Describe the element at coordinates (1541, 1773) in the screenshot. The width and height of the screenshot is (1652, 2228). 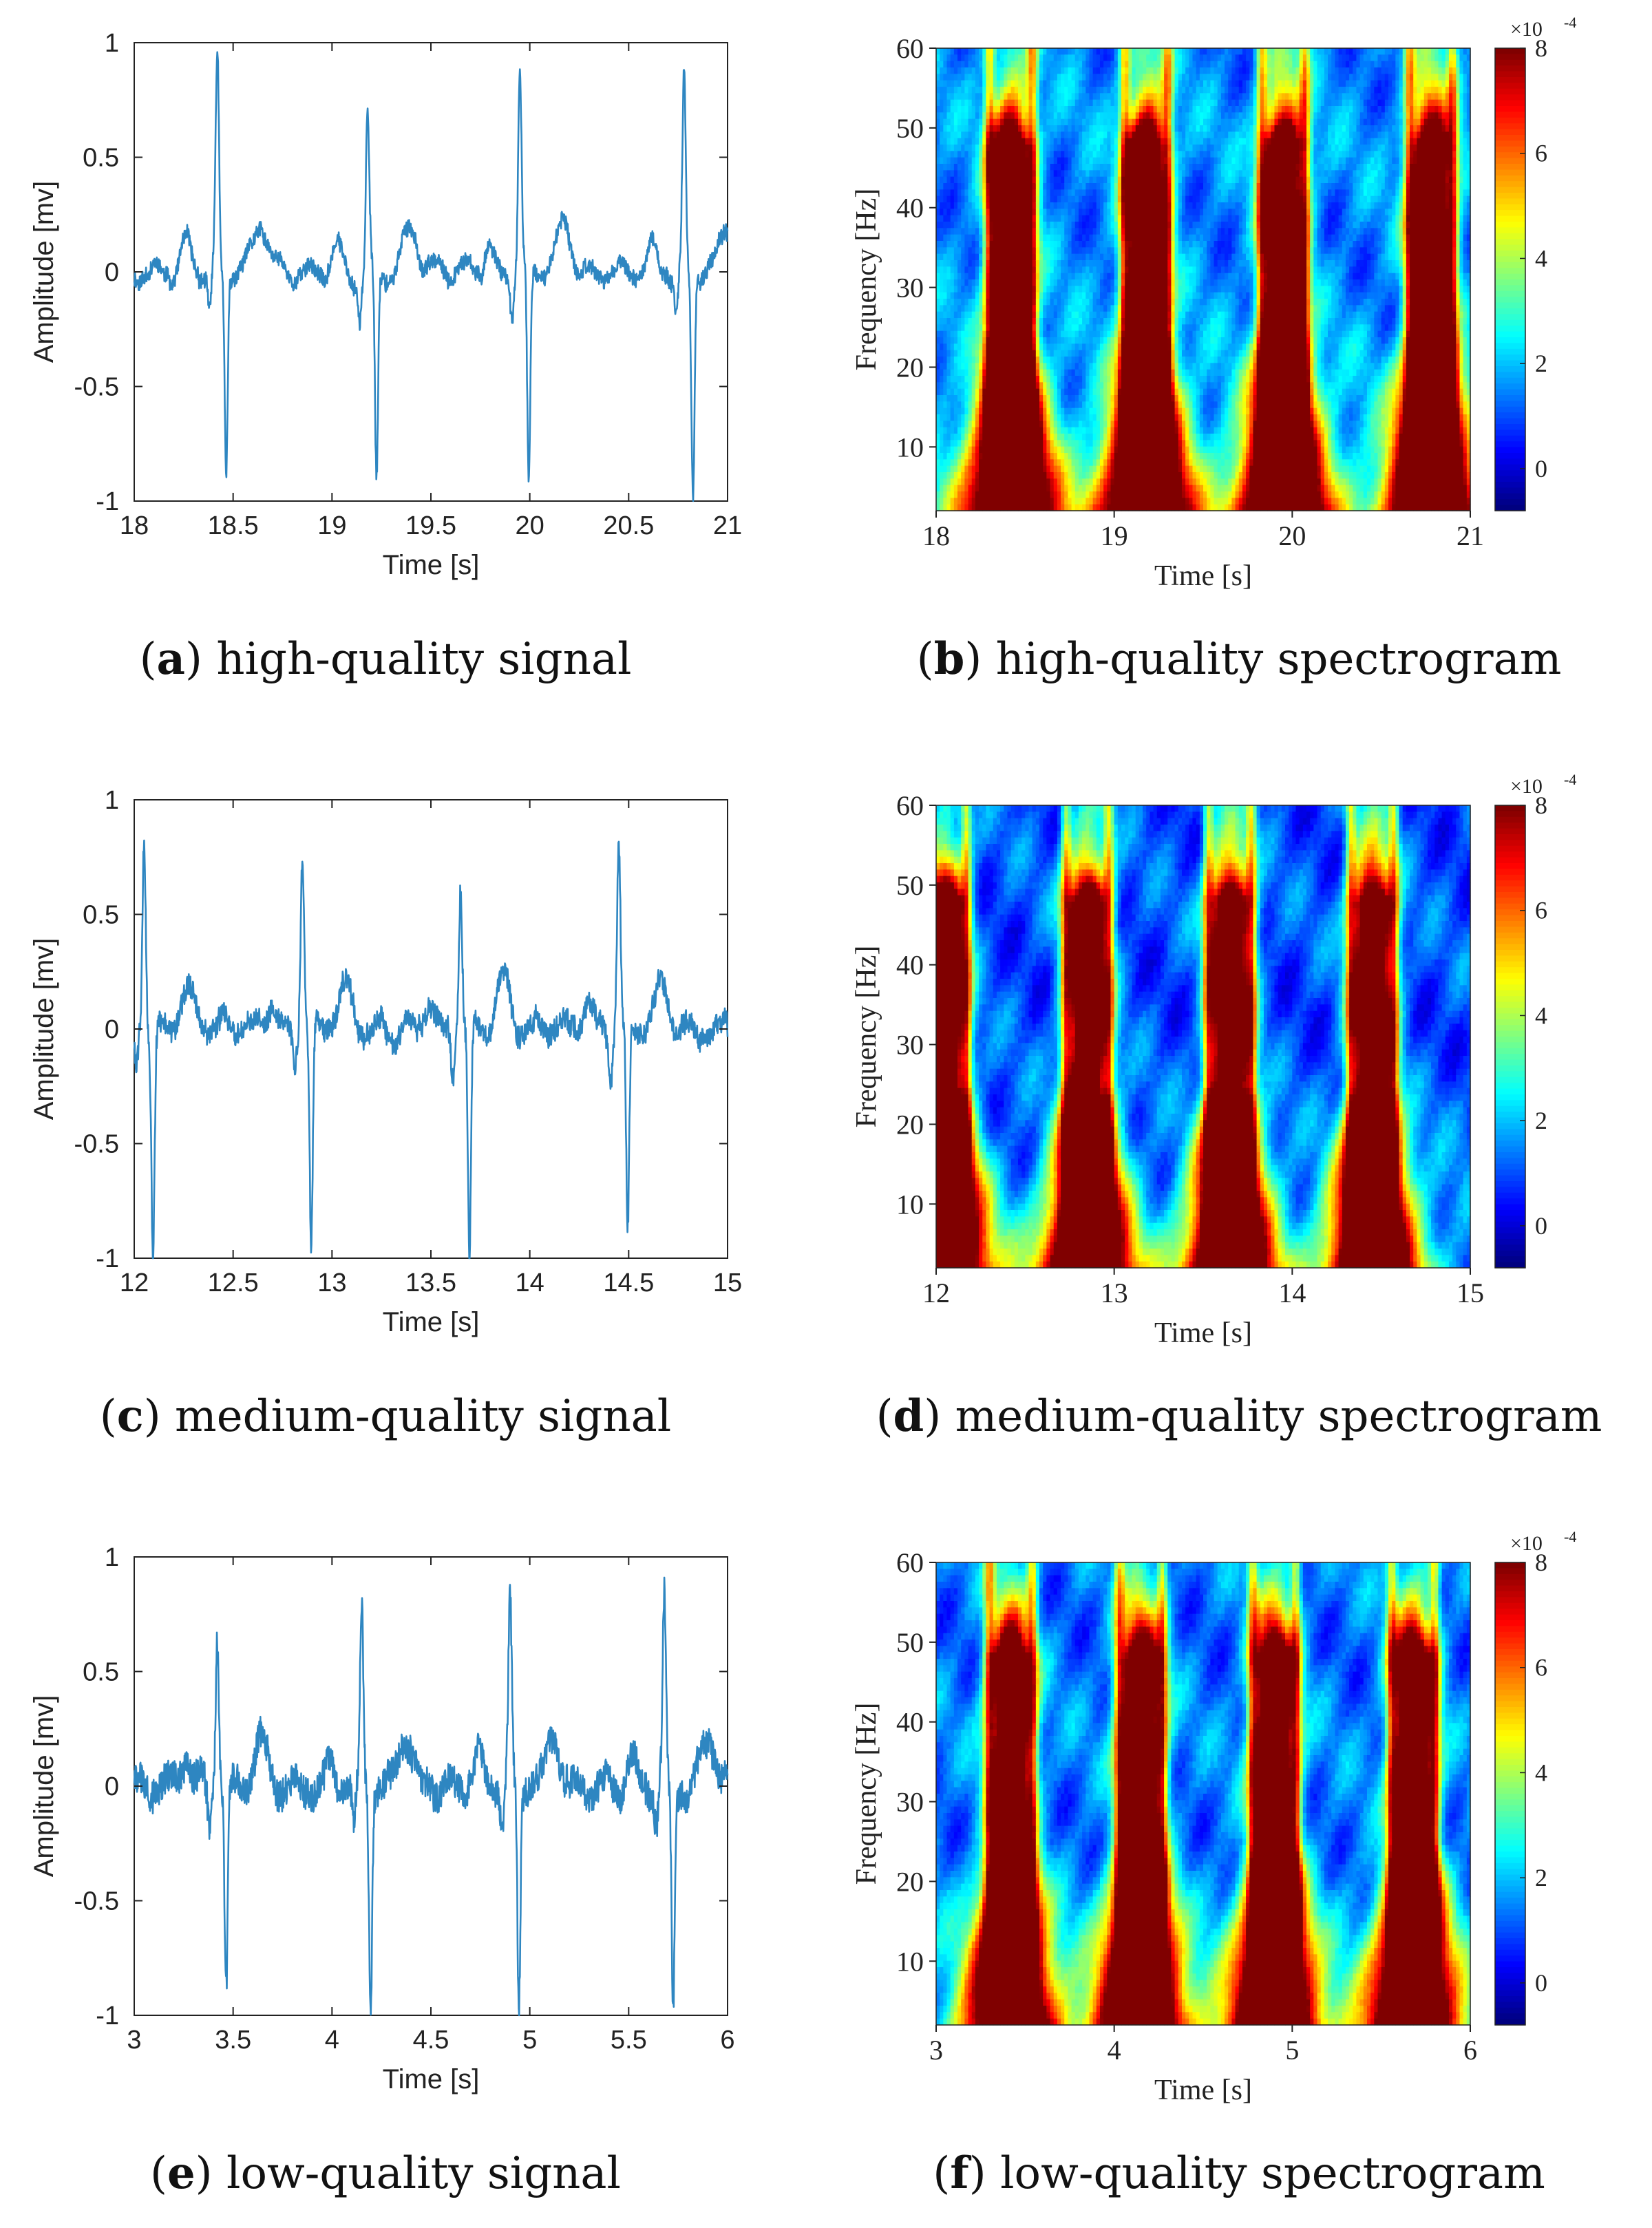
I see `colorbar-tick-label: 4` at that location.